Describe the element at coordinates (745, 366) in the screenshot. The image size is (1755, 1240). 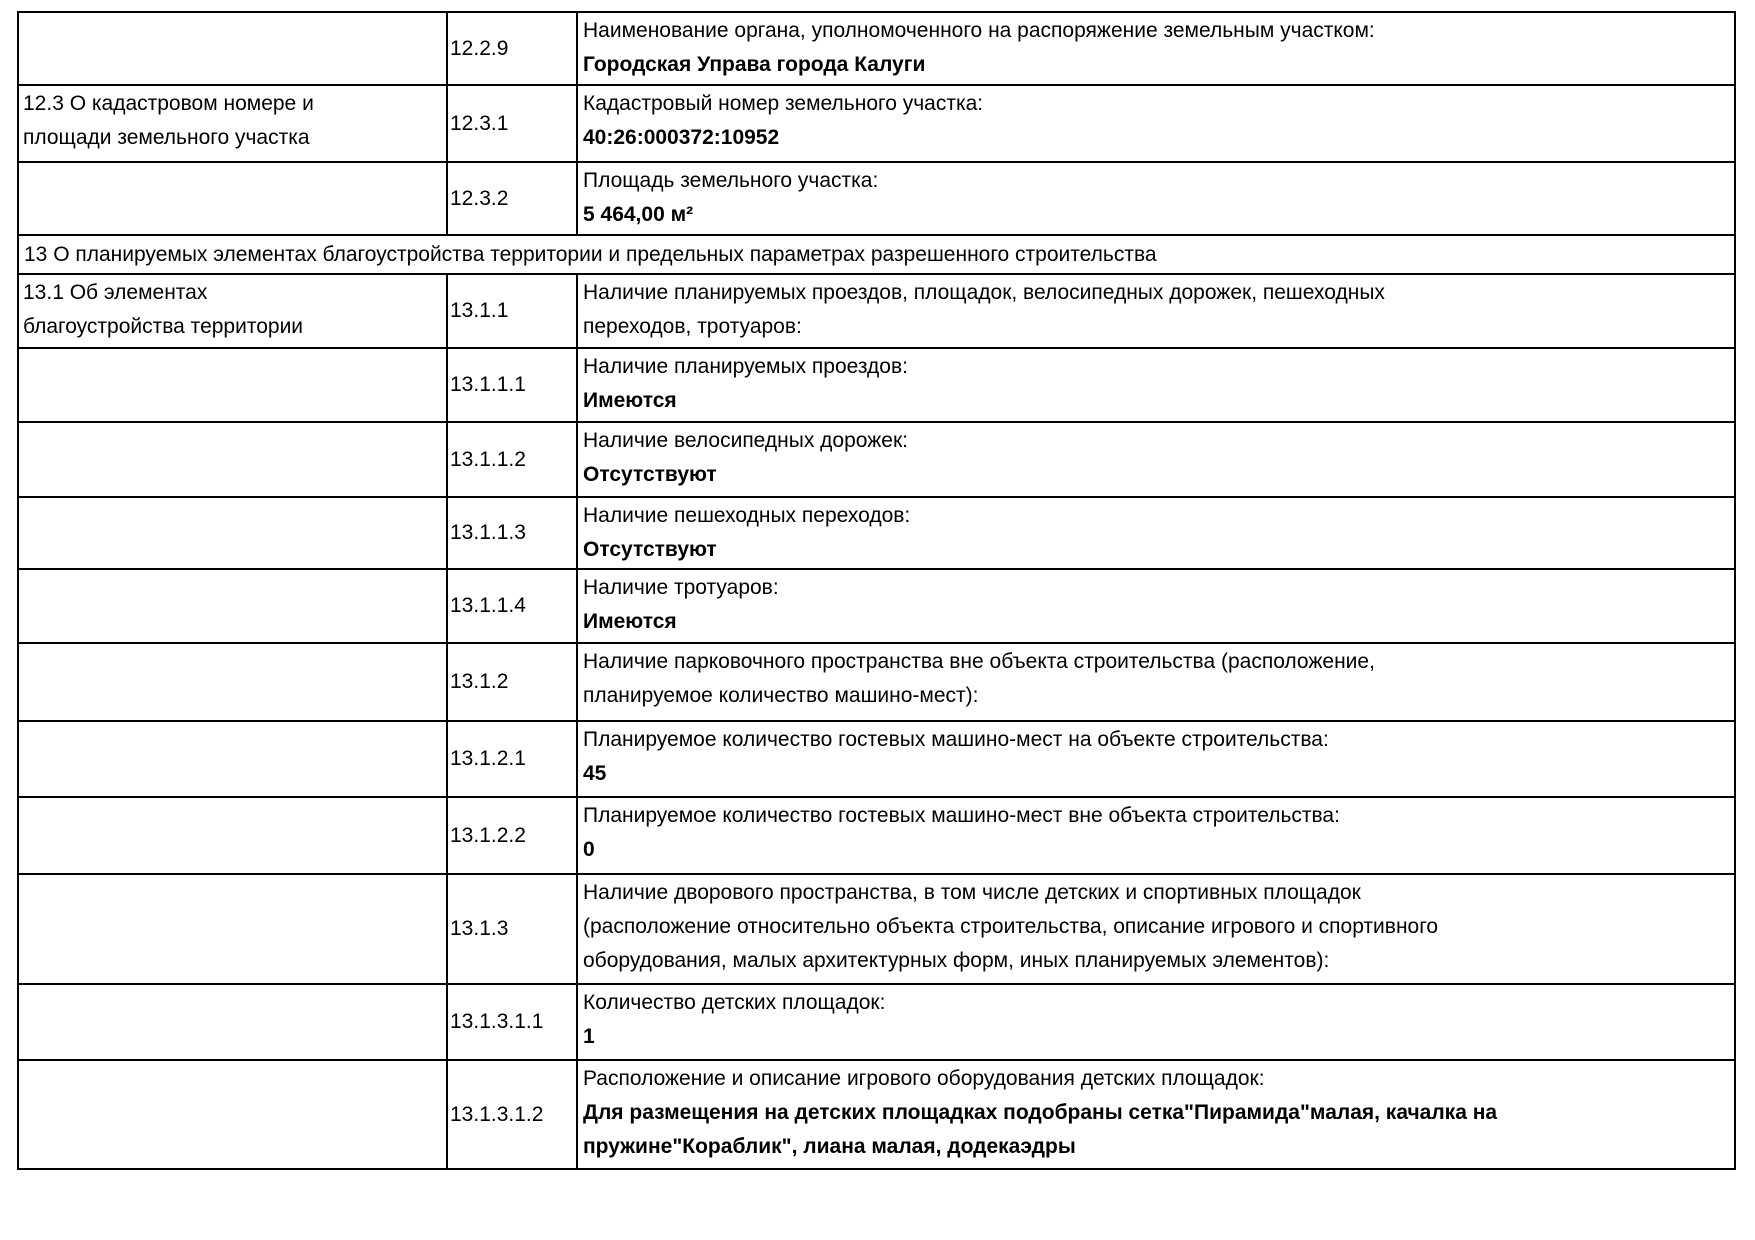
I see `item-label: Наличие планируемых проездов:` at that location.